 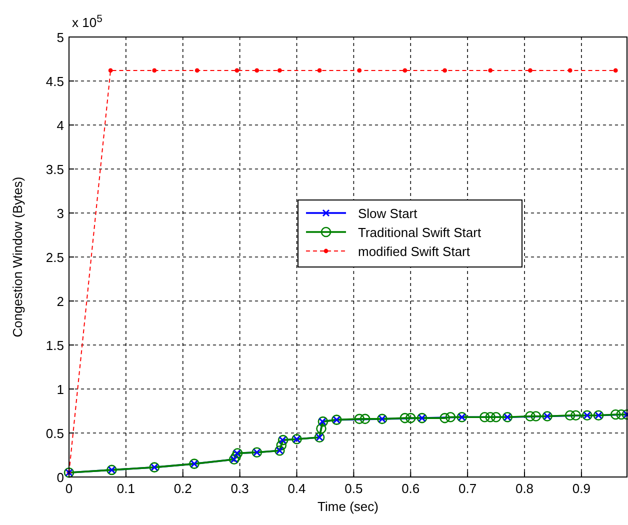 I want to click on y-tick-label: 4, so click(x=60, y=125).